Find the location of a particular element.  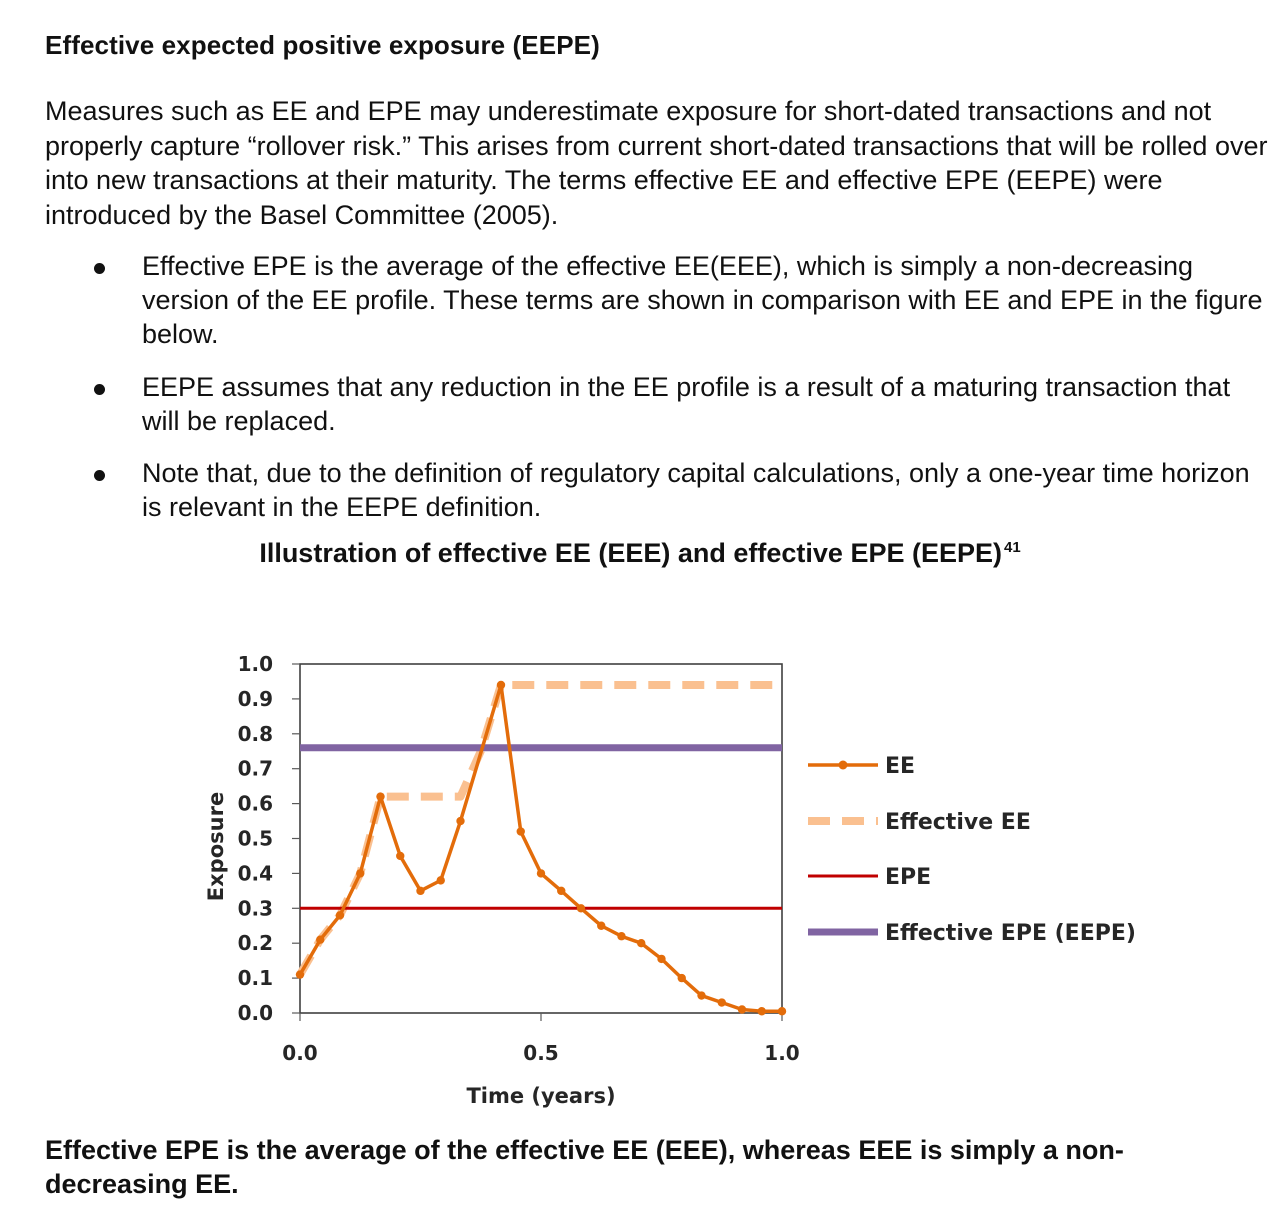

x-tick-label: 0.5 is located at coordinates (540, 1053).